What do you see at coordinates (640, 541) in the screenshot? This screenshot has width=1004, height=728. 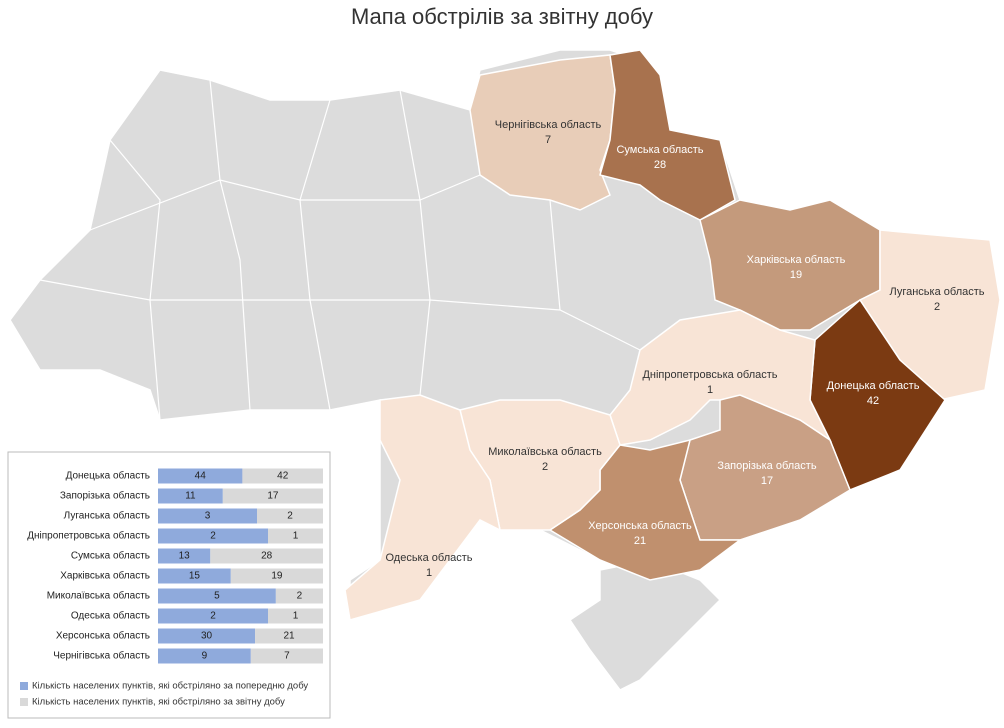 I see `region-value: 21` at bounding box center [640, 541].